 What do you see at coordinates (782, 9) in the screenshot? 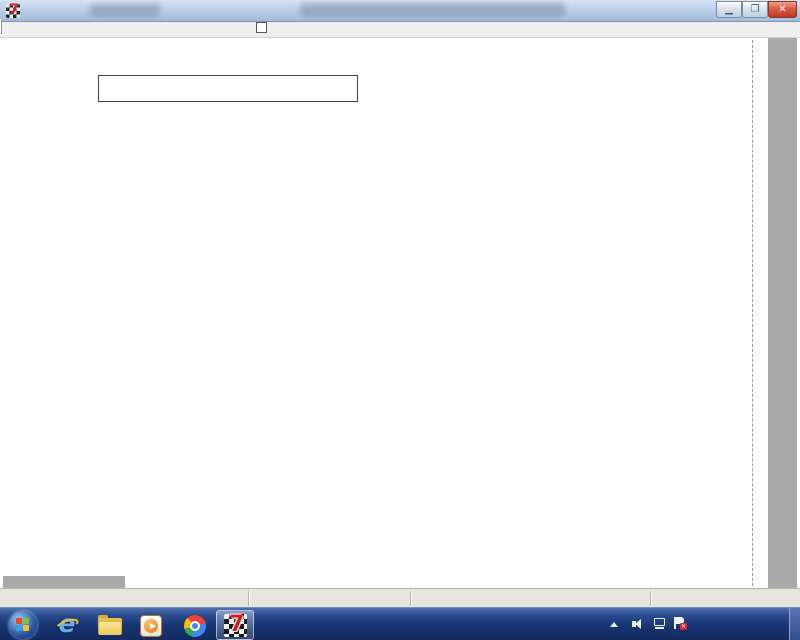
I see `close-window-button: ✕` at bounding box center [782, 9].